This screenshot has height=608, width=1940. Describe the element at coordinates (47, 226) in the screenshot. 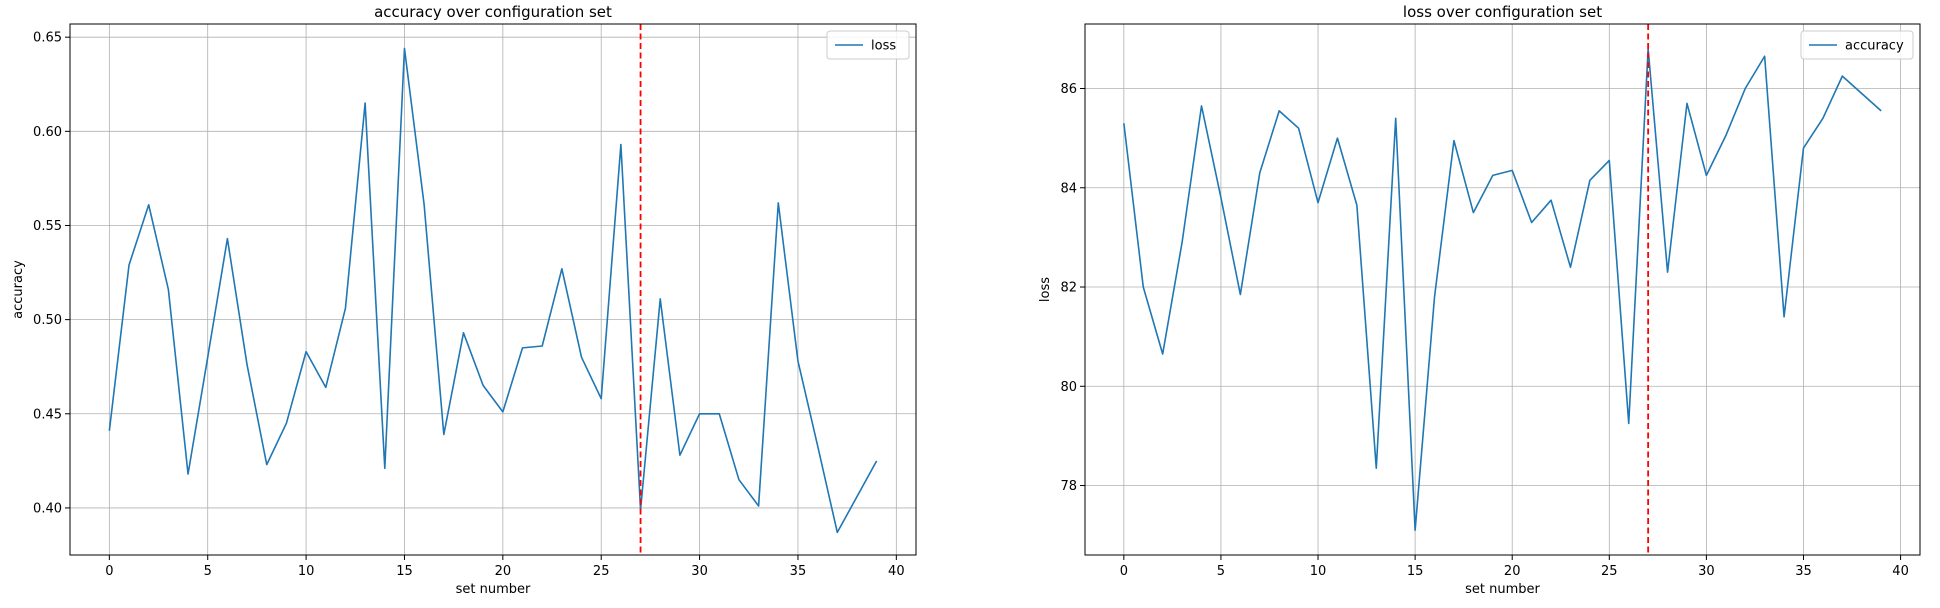

I see `y-tick-label: 0.55` at that location.